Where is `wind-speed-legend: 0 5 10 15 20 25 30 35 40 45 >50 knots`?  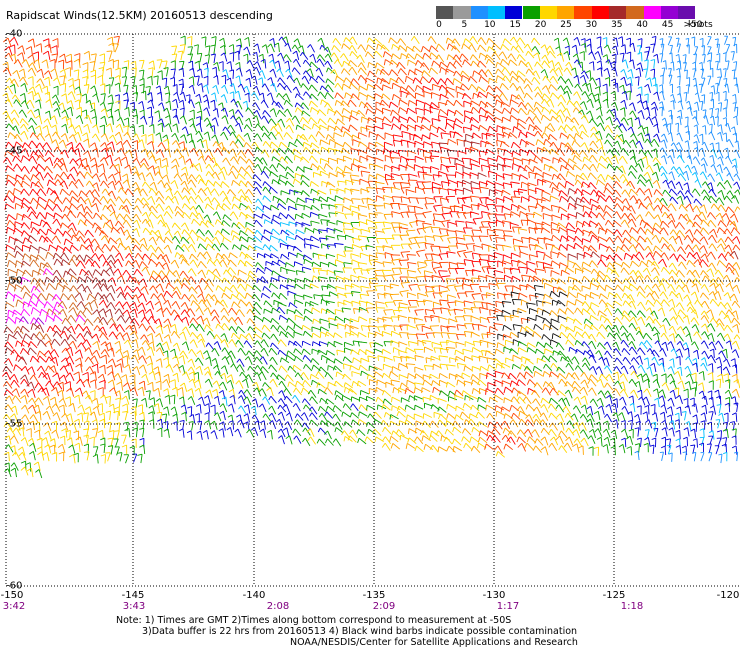
wind-speed-legend: 0 5 10 15 20 25 30 35 40 45 >50 knots is located at coordinates (586, 19).